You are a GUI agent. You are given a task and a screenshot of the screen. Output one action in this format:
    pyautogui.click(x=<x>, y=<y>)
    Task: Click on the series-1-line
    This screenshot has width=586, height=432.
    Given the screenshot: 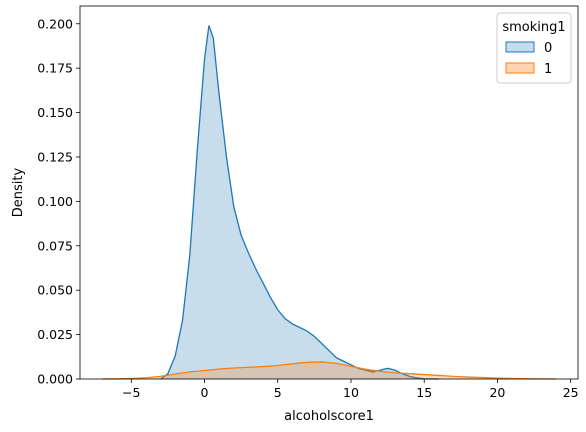 What is the action you would take?
    pyautogui.click(x=329, y=370)
    